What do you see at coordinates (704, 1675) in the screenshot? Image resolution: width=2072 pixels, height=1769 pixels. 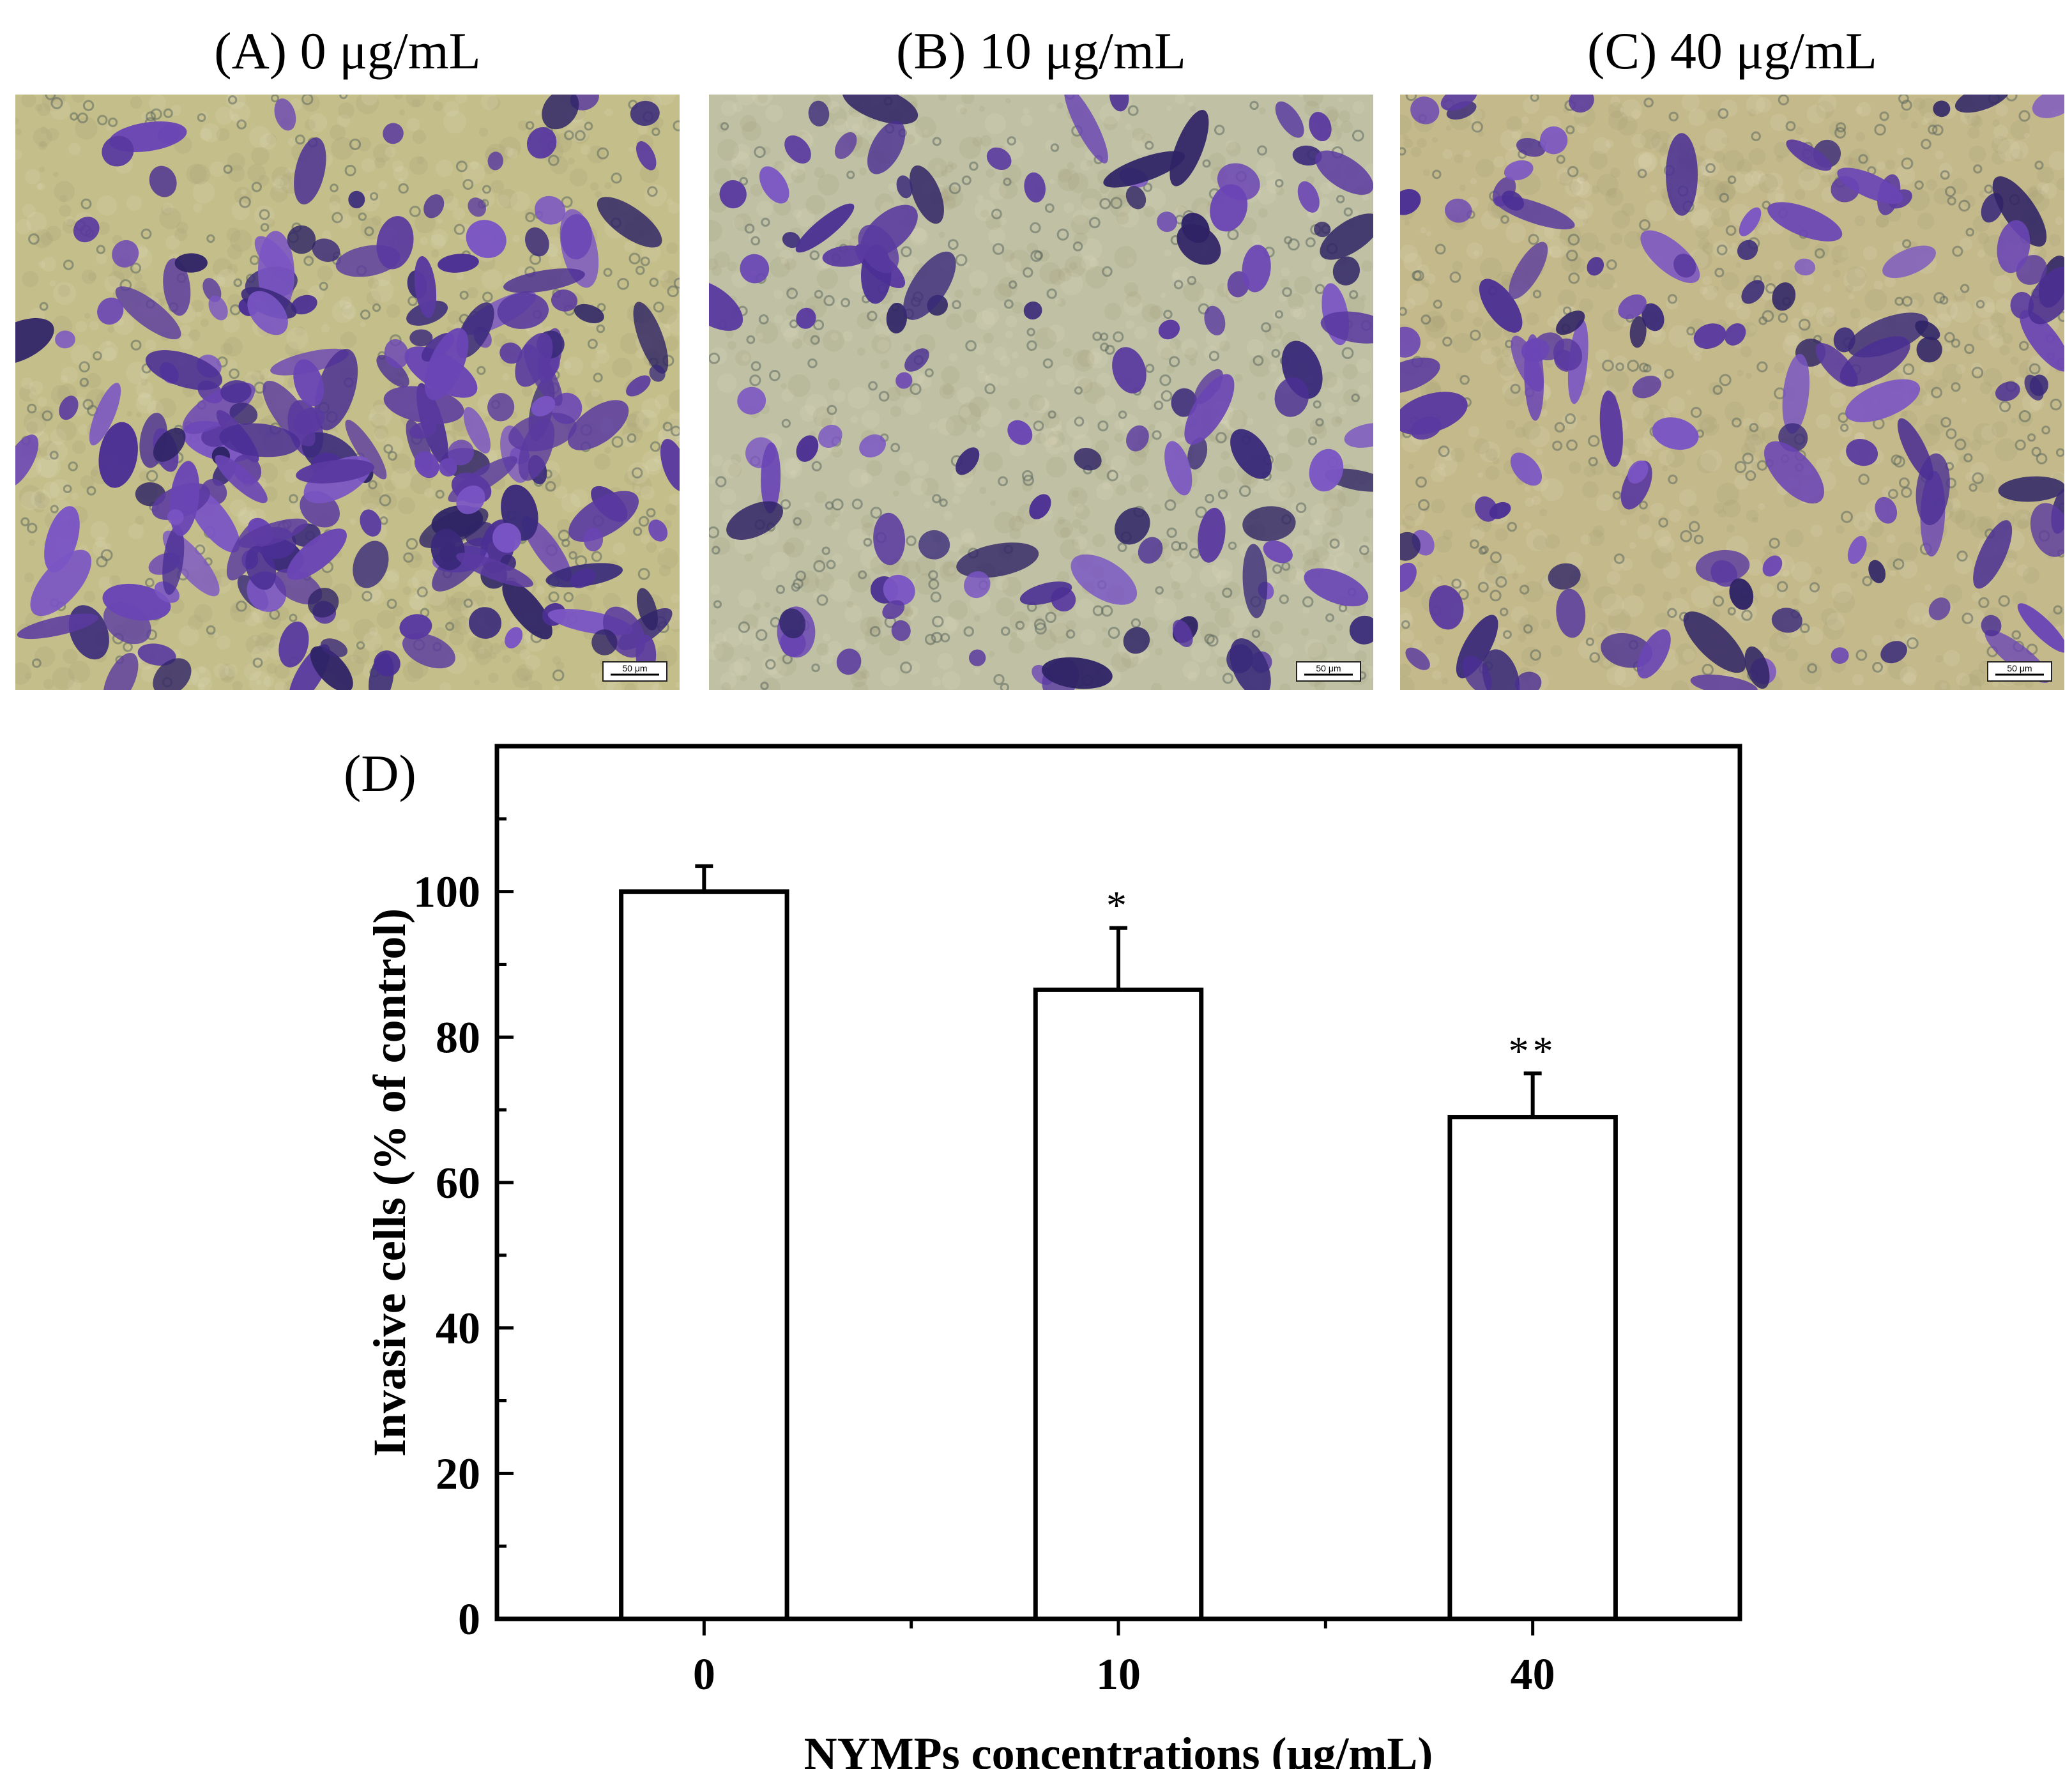 I see `x-tick-label: 0` at bounding box center [704, 1675].